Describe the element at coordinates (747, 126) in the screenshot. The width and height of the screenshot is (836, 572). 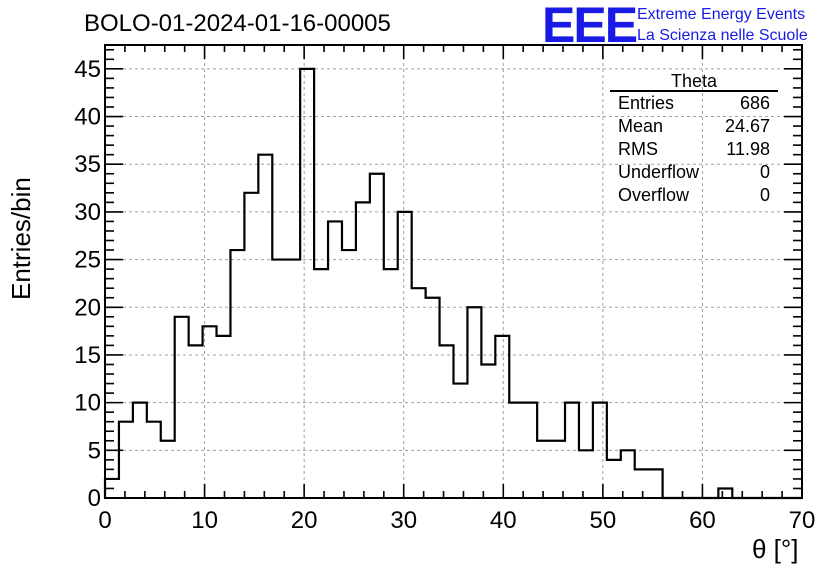
I see `stats-value: 24.67` at that location.